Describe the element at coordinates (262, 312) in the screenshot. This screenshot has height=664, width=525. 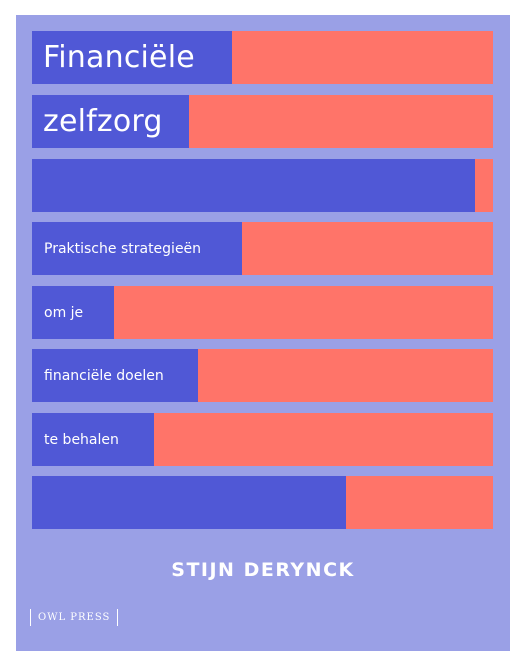
I see `subtitle-bar-2: om je` at that location.